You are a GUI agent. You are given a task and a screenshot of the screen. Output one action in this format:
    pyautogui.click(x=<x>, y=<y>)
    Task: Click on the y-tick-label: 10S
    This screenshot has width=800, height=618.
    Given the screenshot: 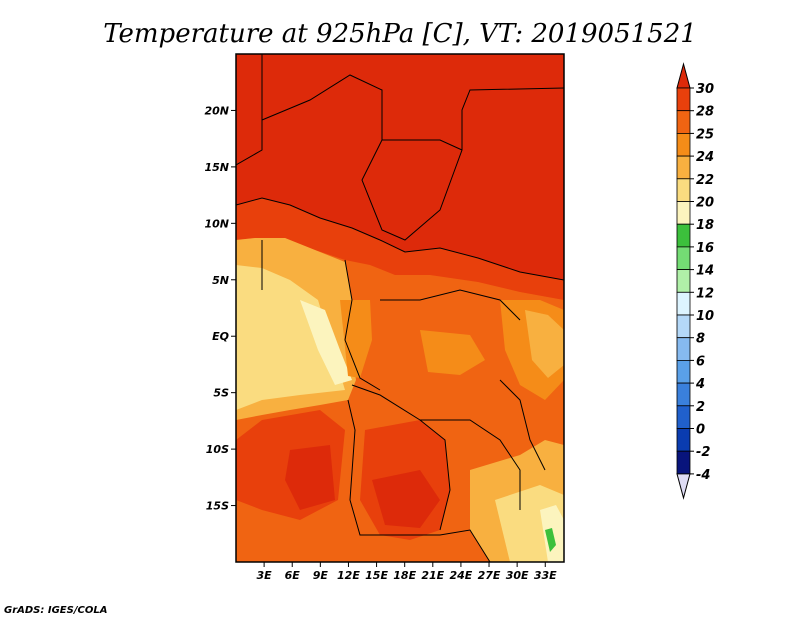 What is the action you would take?
    pyautogui.click(x=217, y=449)
    